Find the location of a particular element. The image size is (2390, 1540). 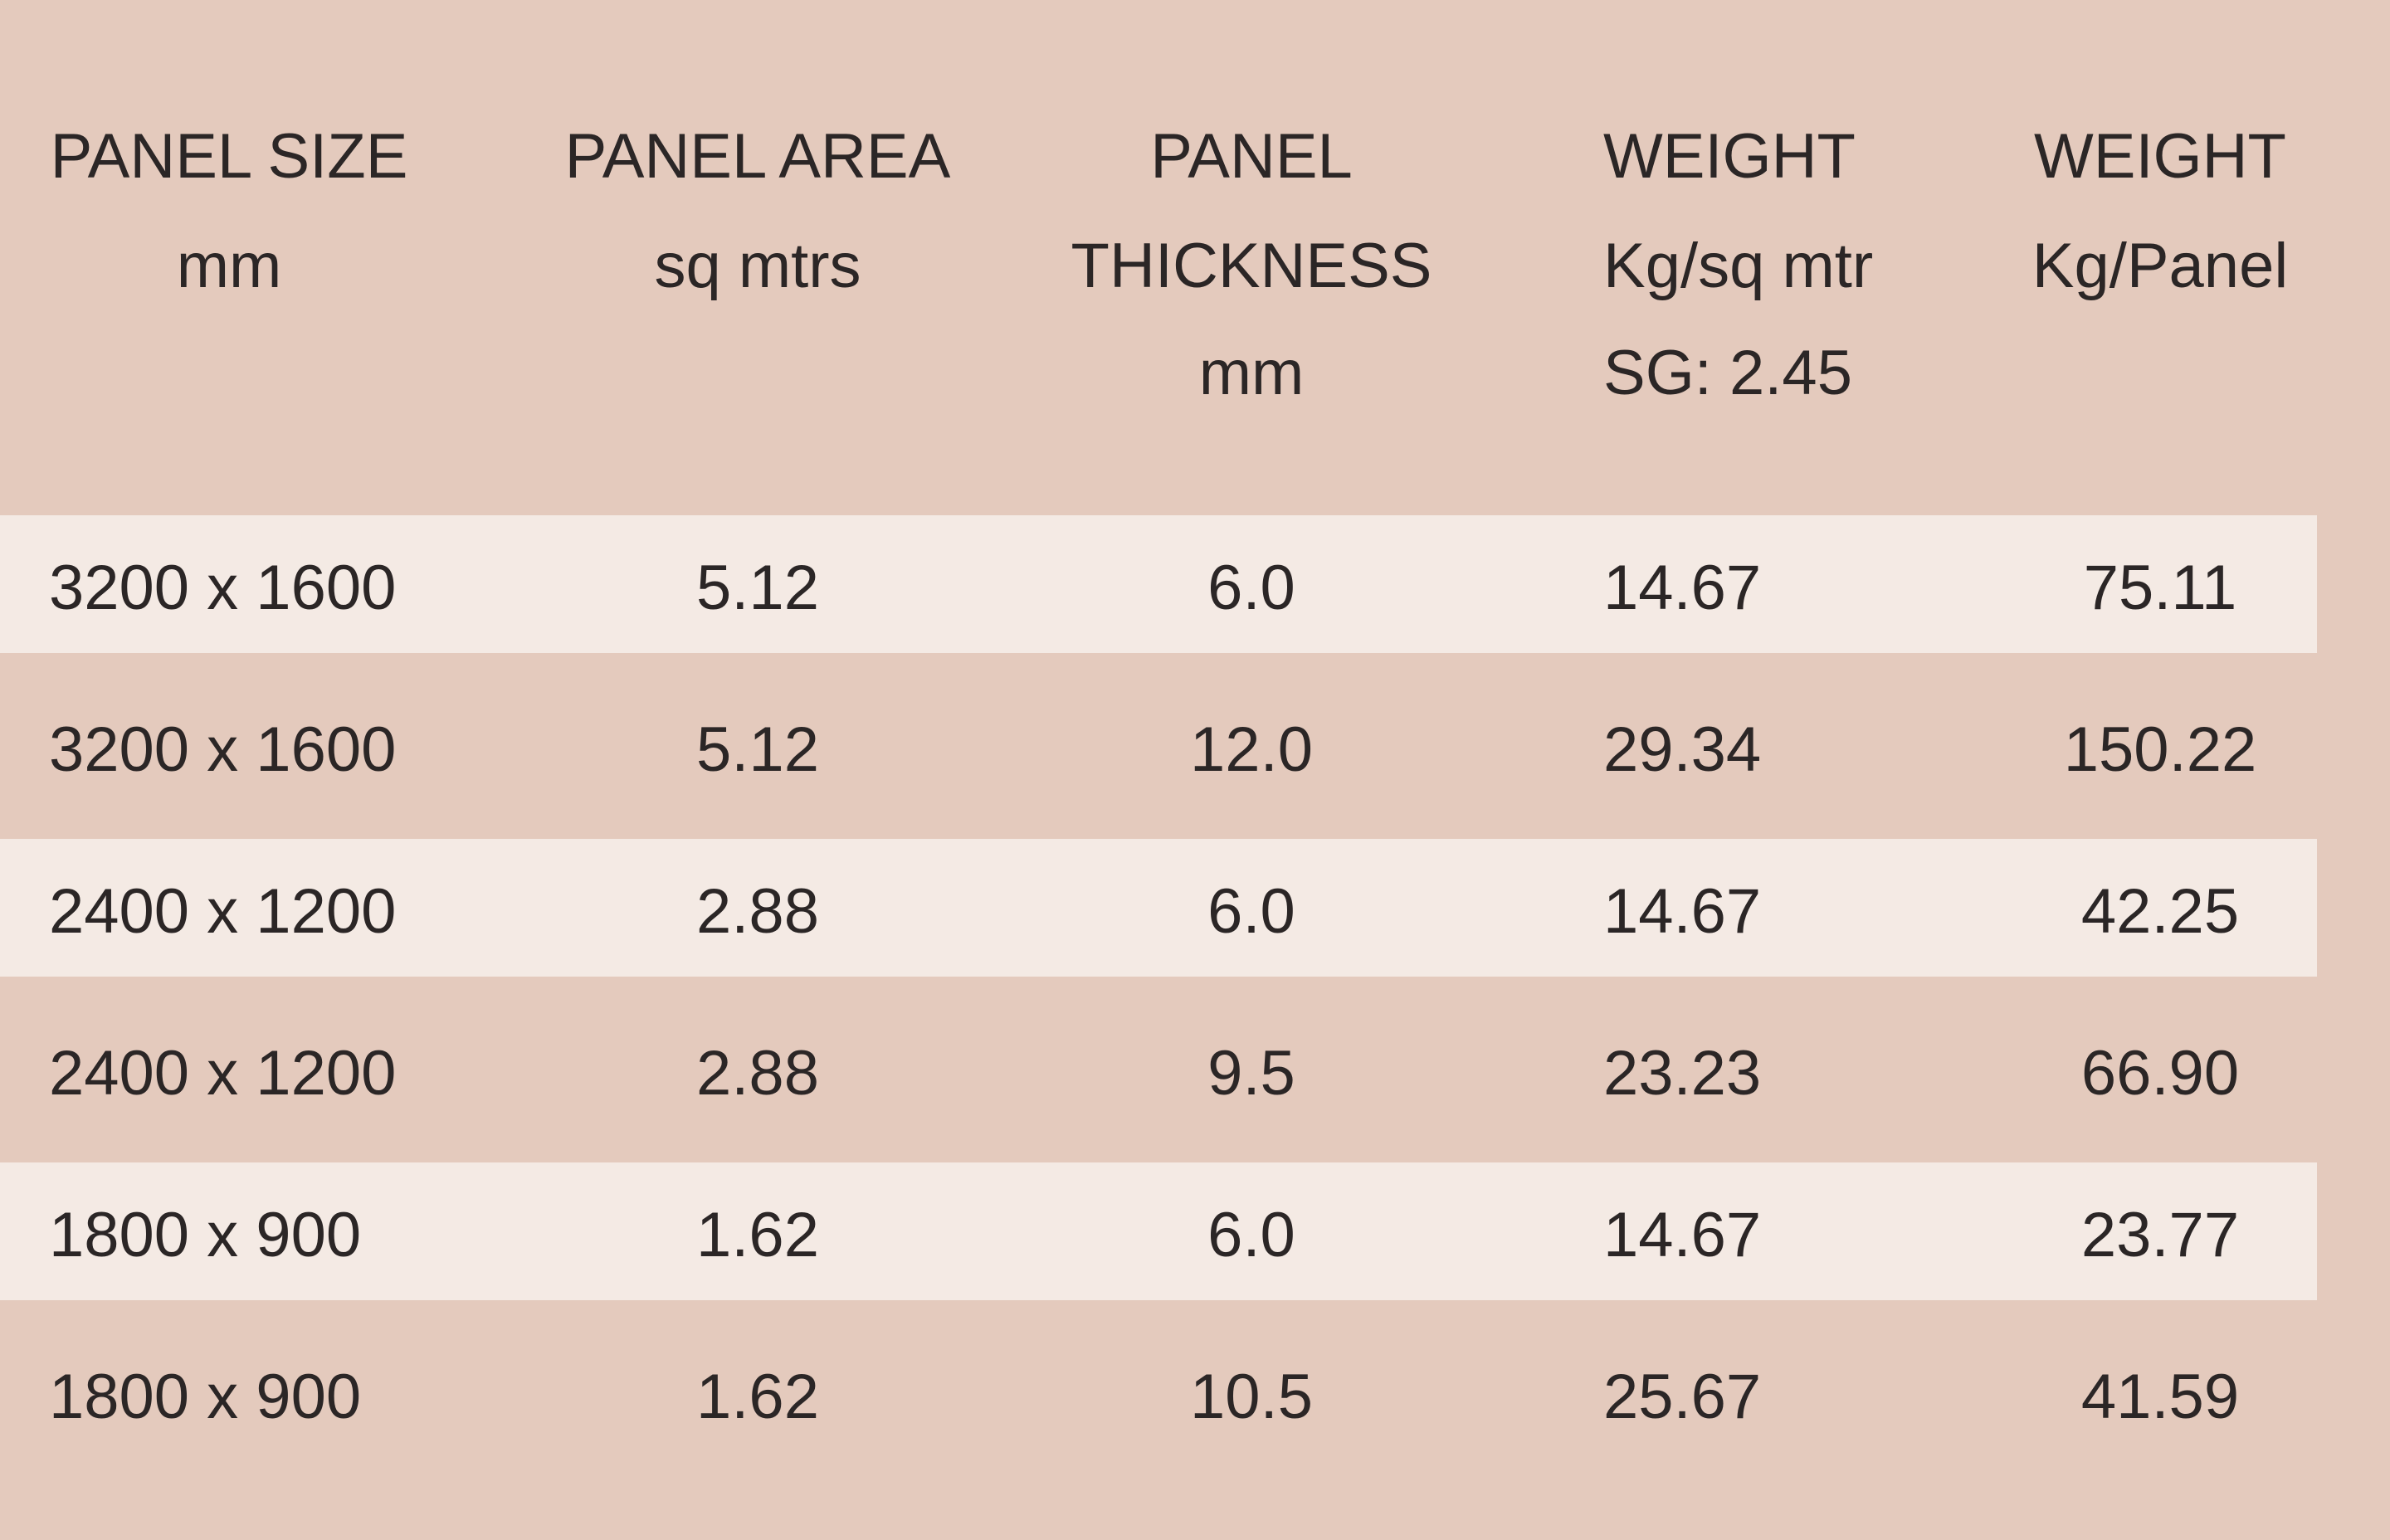

table-cell: 10.5 is located at coordinates (1251, 1397).